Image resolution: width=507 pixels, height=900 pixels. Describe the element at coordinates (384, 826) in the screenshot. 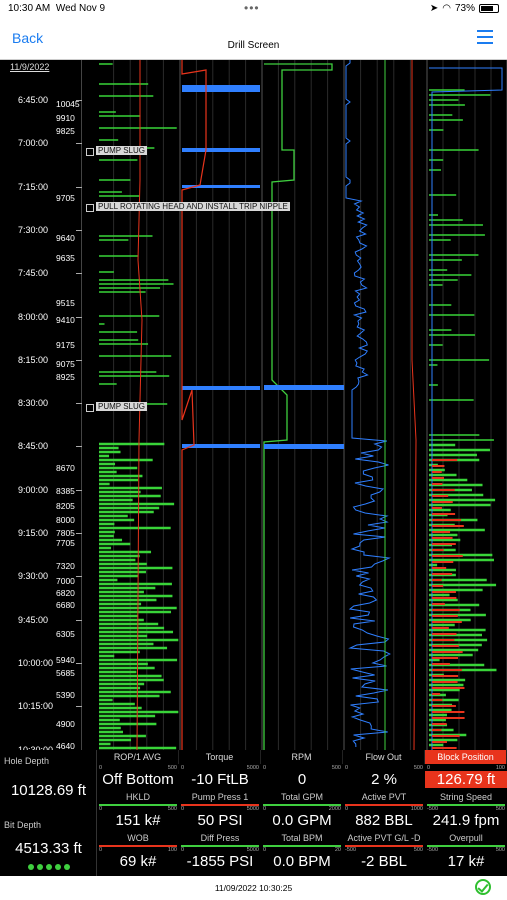

I see `readout-r2-3: 0 1000 882 BBL Active PVT G/L -D` at that location.